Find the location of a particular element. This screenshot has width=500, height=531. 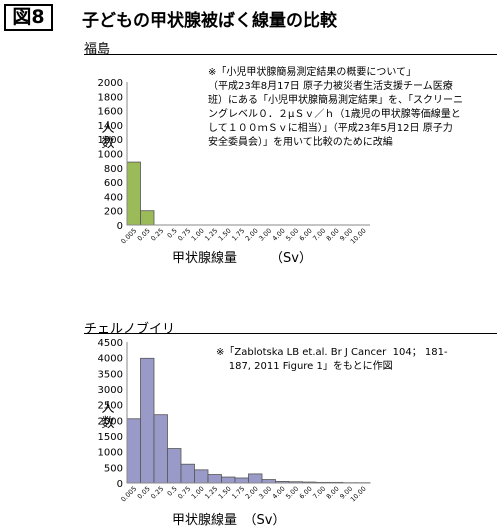

chernobyl-x-tick-label: 5.00 is located at coordinates (292, 493).